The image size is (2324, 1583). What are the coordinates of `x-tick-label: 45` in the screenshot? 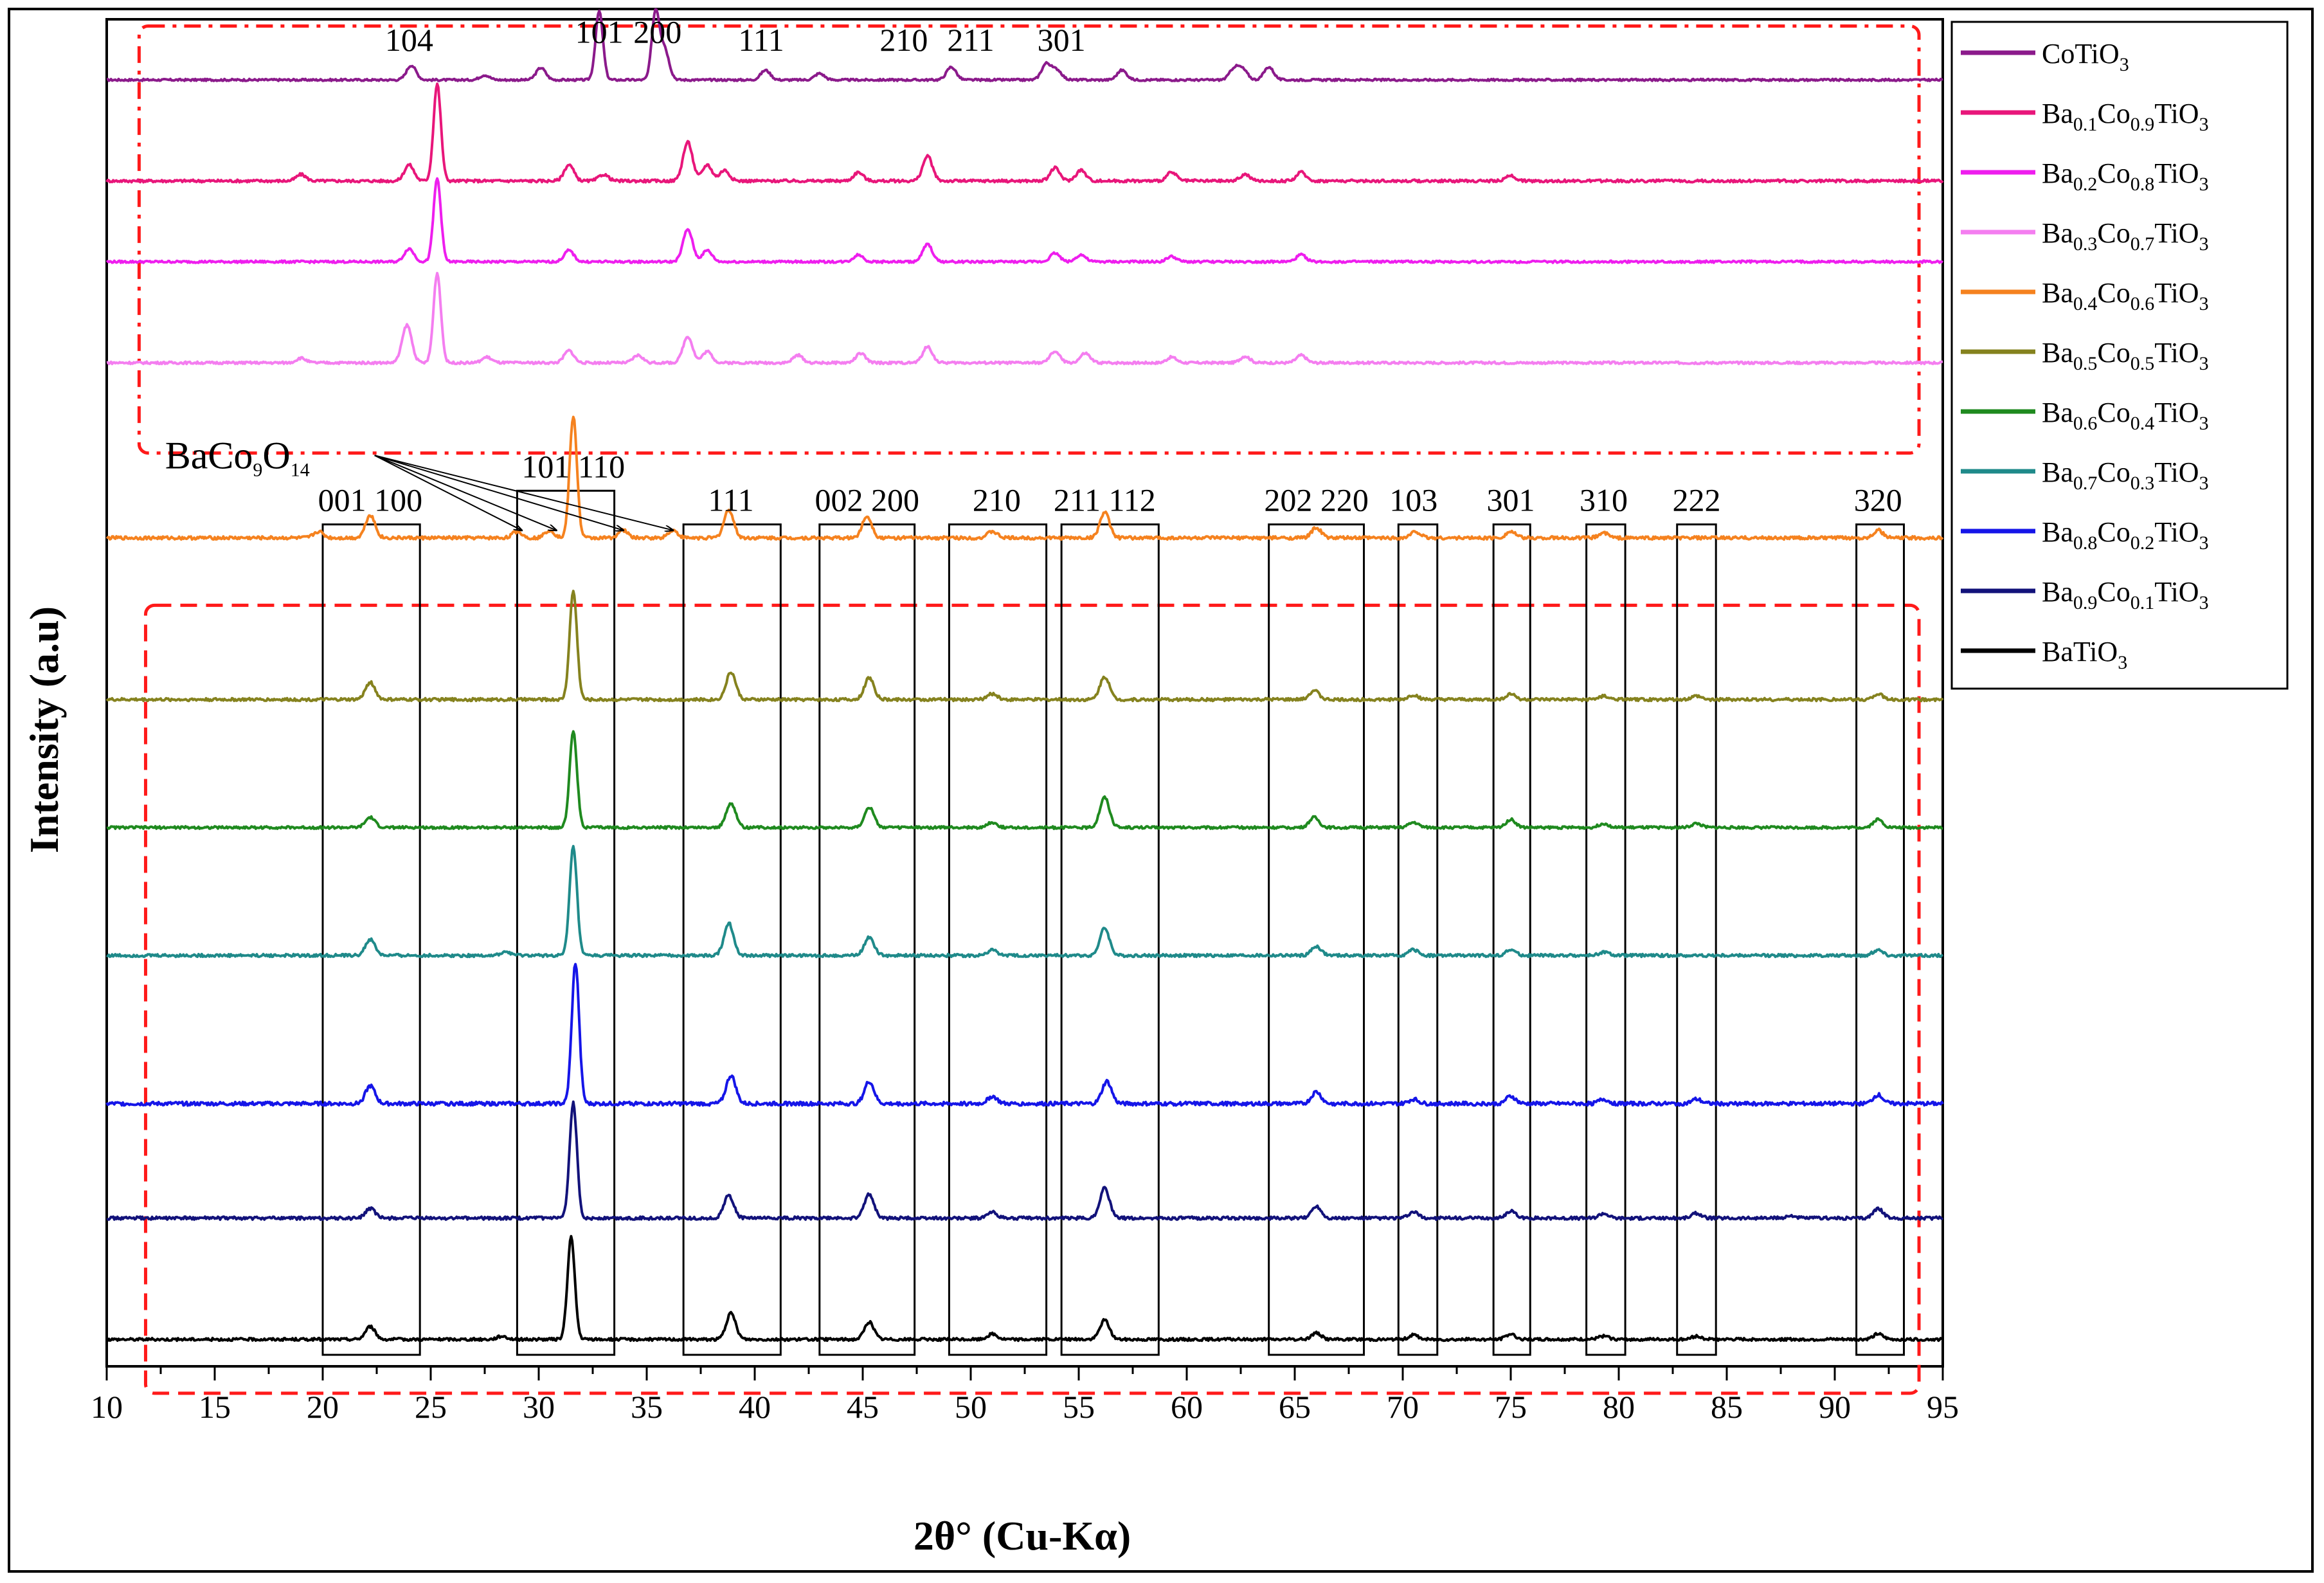 It's located at (863, 1407).